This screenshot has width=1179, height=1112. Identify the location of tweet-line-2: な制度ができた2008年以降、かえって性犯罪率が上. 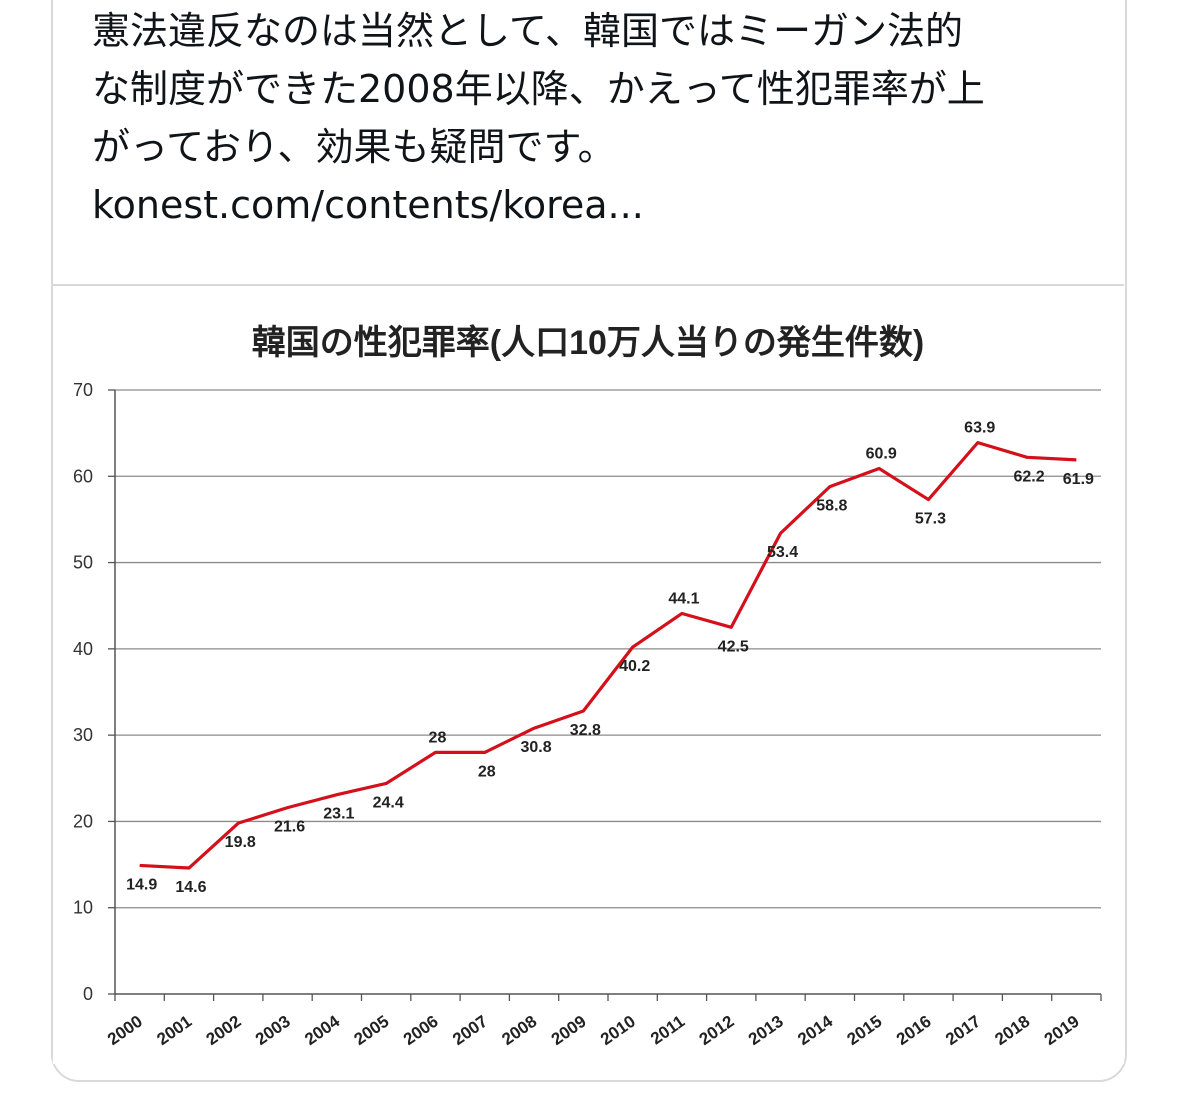
(538, 89).